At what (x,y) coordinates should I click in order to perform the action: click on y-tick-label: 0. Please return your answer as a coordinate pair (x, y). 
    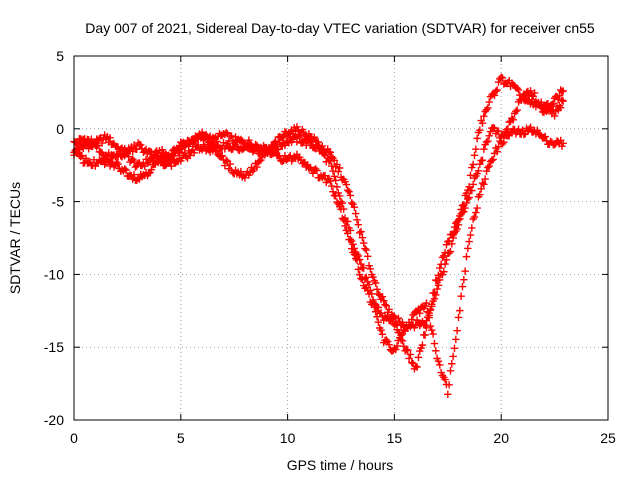
    Looking at the image, I should click on (60, 129).